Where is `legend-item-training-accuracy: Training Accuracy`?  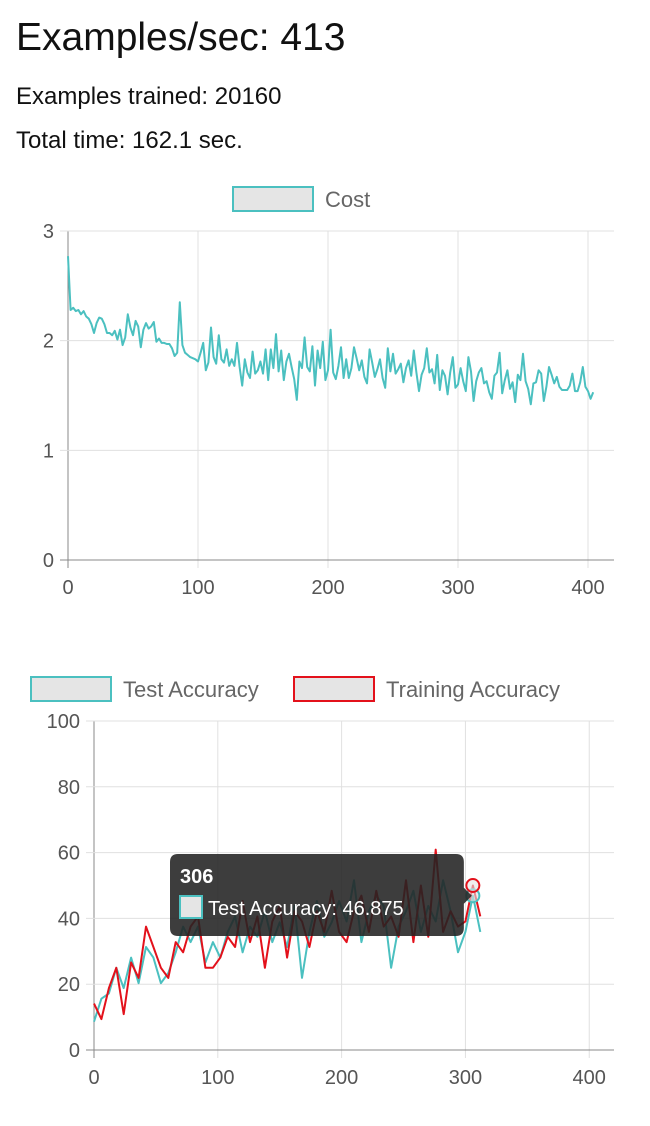 legend-item-training-accuracy: Training Accuracy is located at coordinates (426, 689).